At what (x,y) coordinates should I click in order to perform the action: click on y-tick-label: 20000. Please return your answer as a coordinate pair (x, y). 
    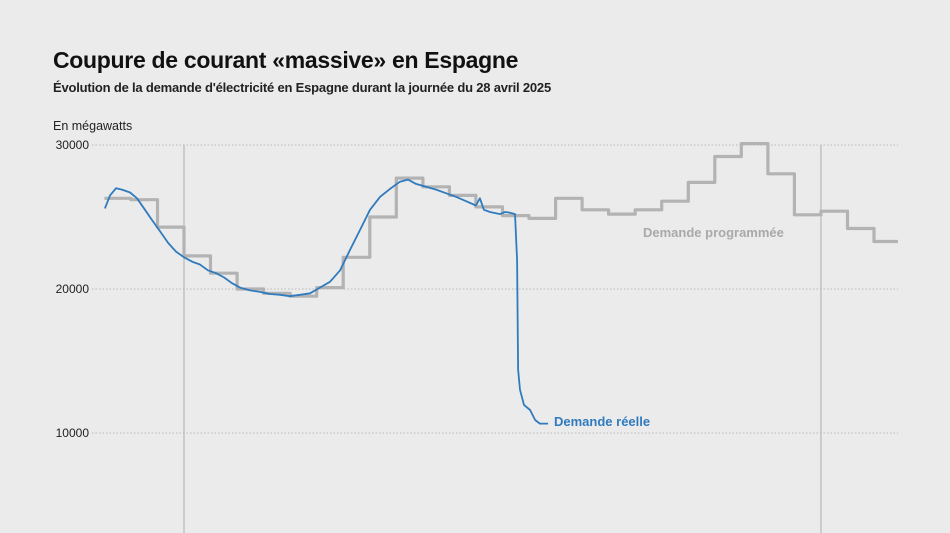
    Looking at the image, I should click on (73, 289).